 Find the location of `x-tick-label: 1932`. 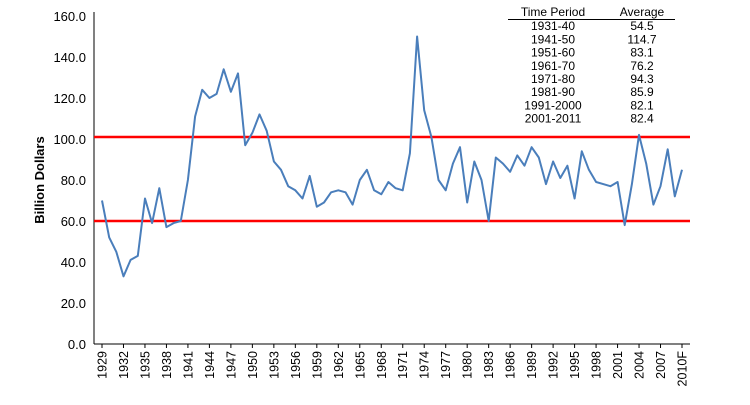

x-tick-label: 1932 is located at coordinates (124, 365).